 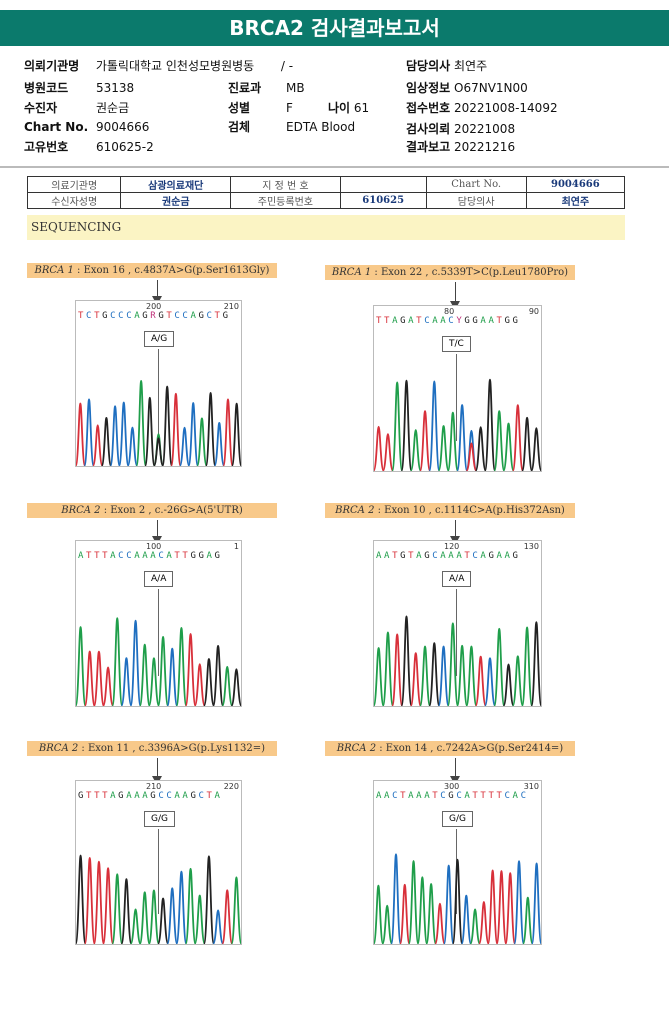 What do you see at coordinates (448, 556) in the screenshot?
I see `base-sequence: AATGTAGCAAATCAGAAG` at bounding box center [448, 556].